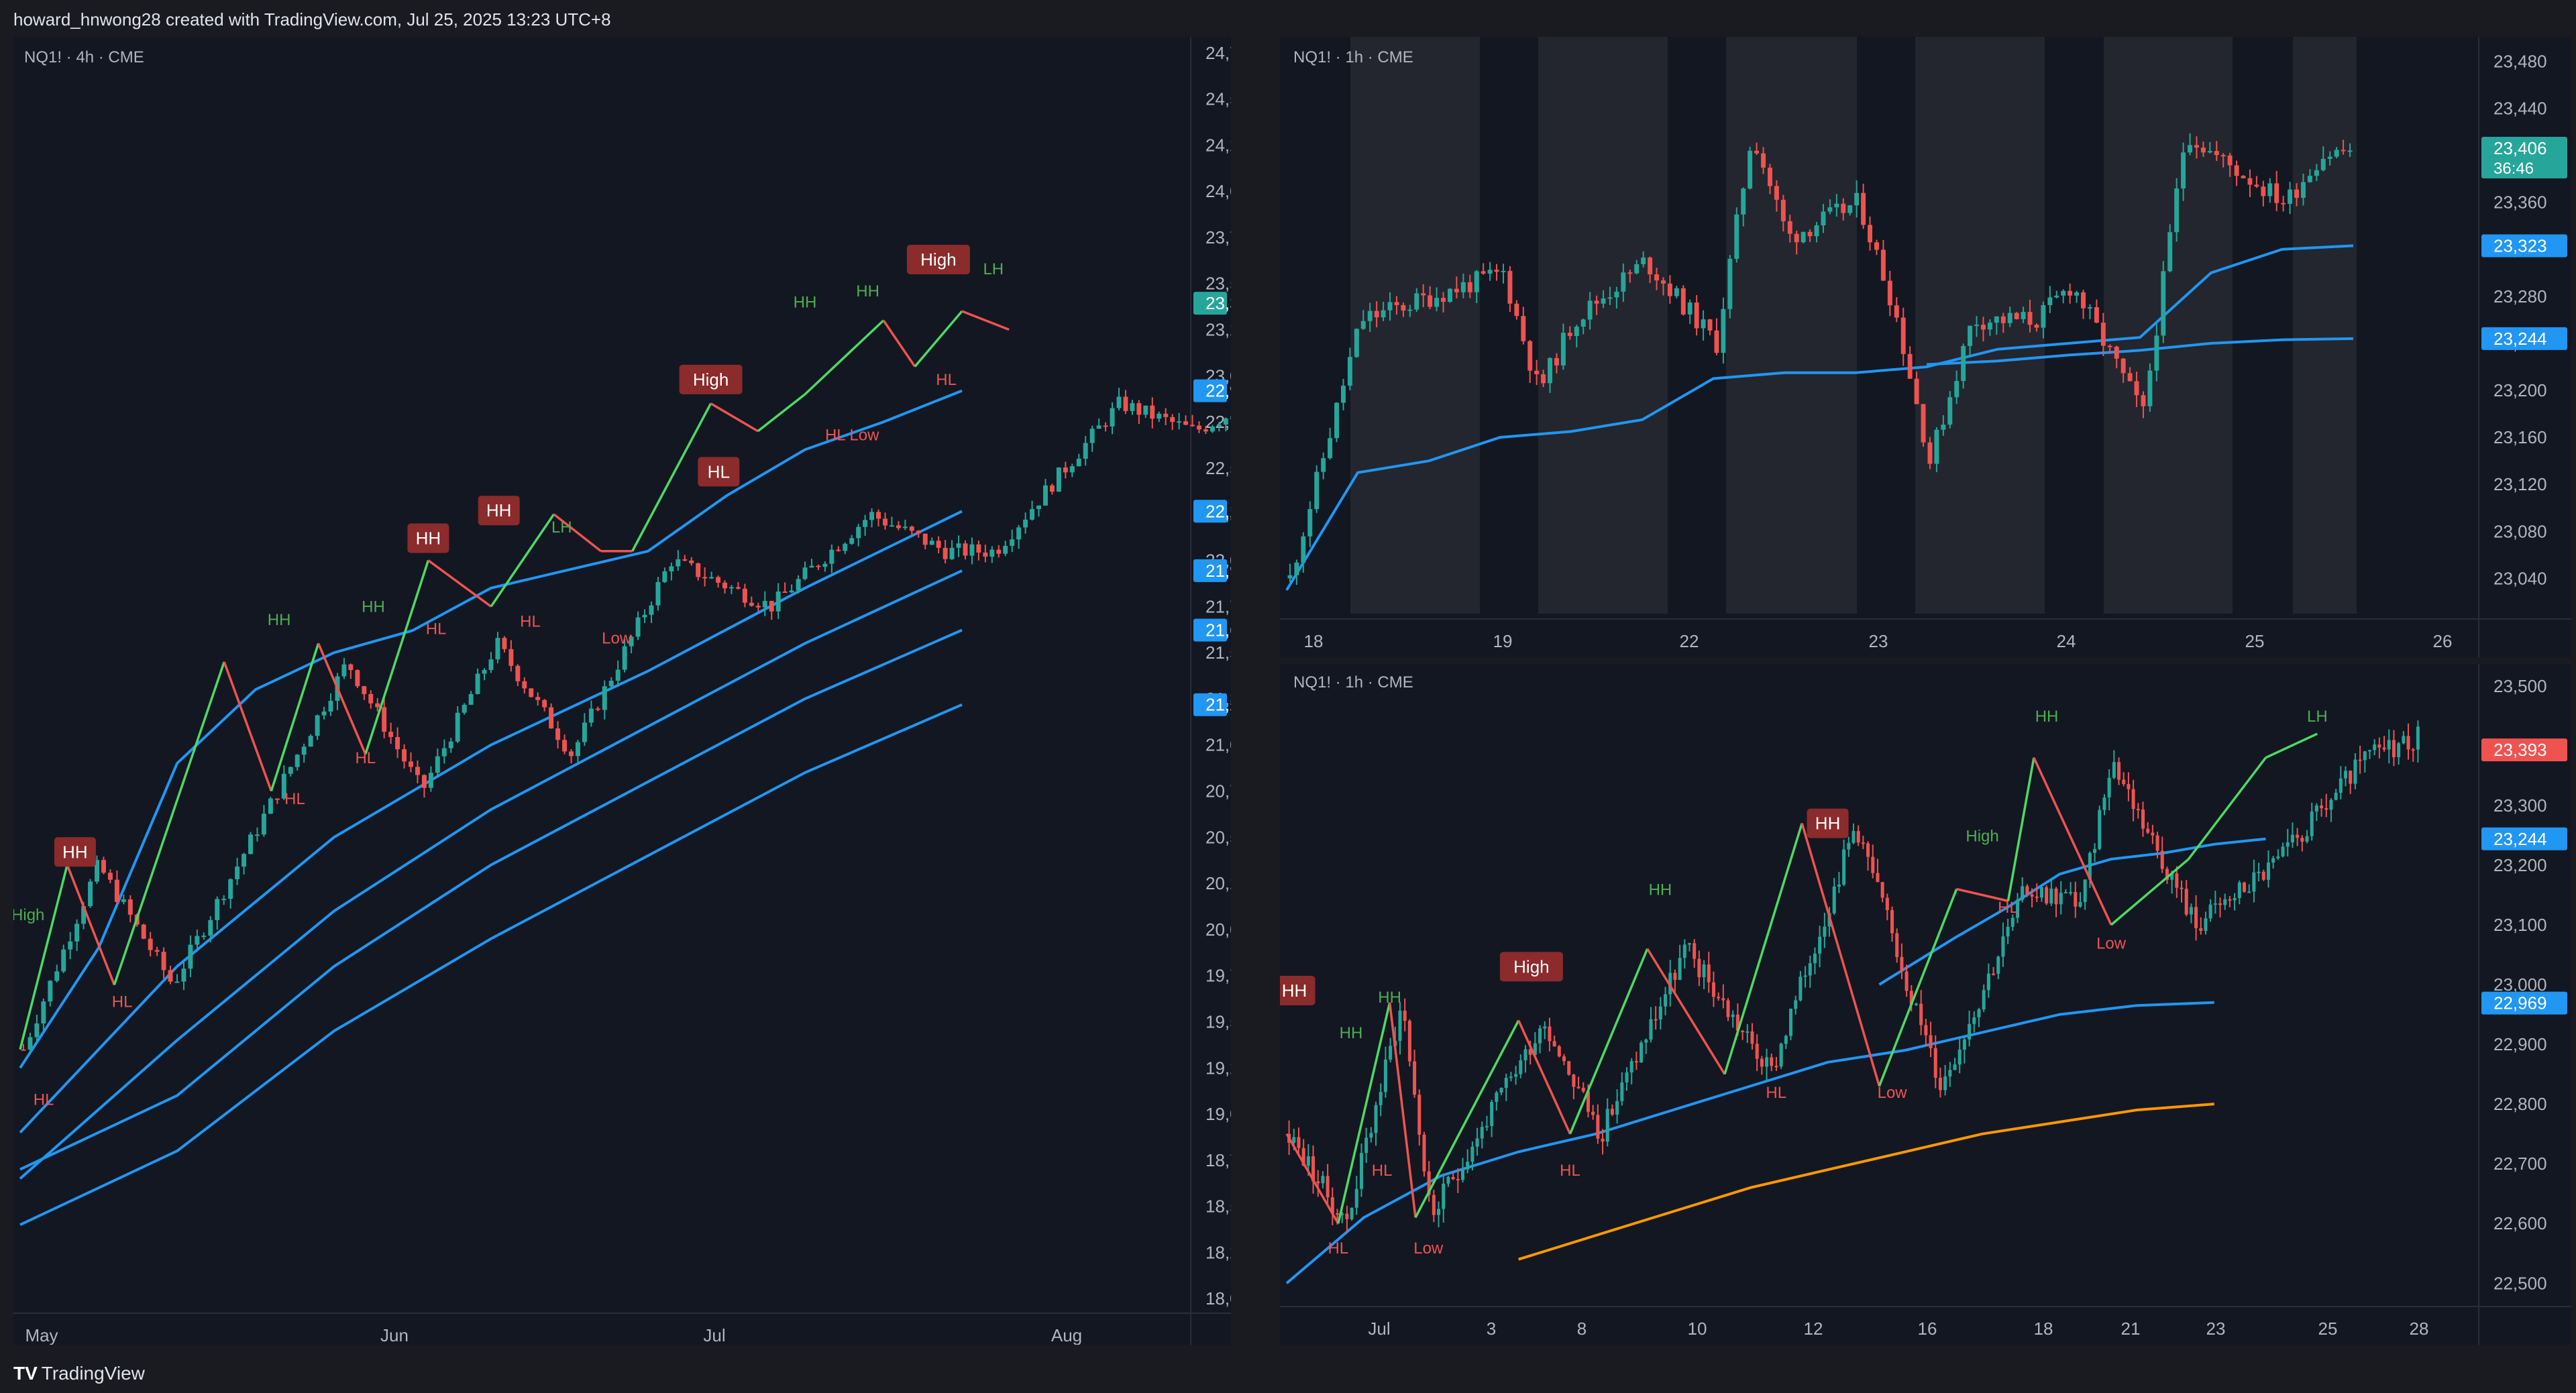 The width and height of the screenshot is (2576, 1393). I want to click on price-label-text: 22,969, so click(2520, 1003).